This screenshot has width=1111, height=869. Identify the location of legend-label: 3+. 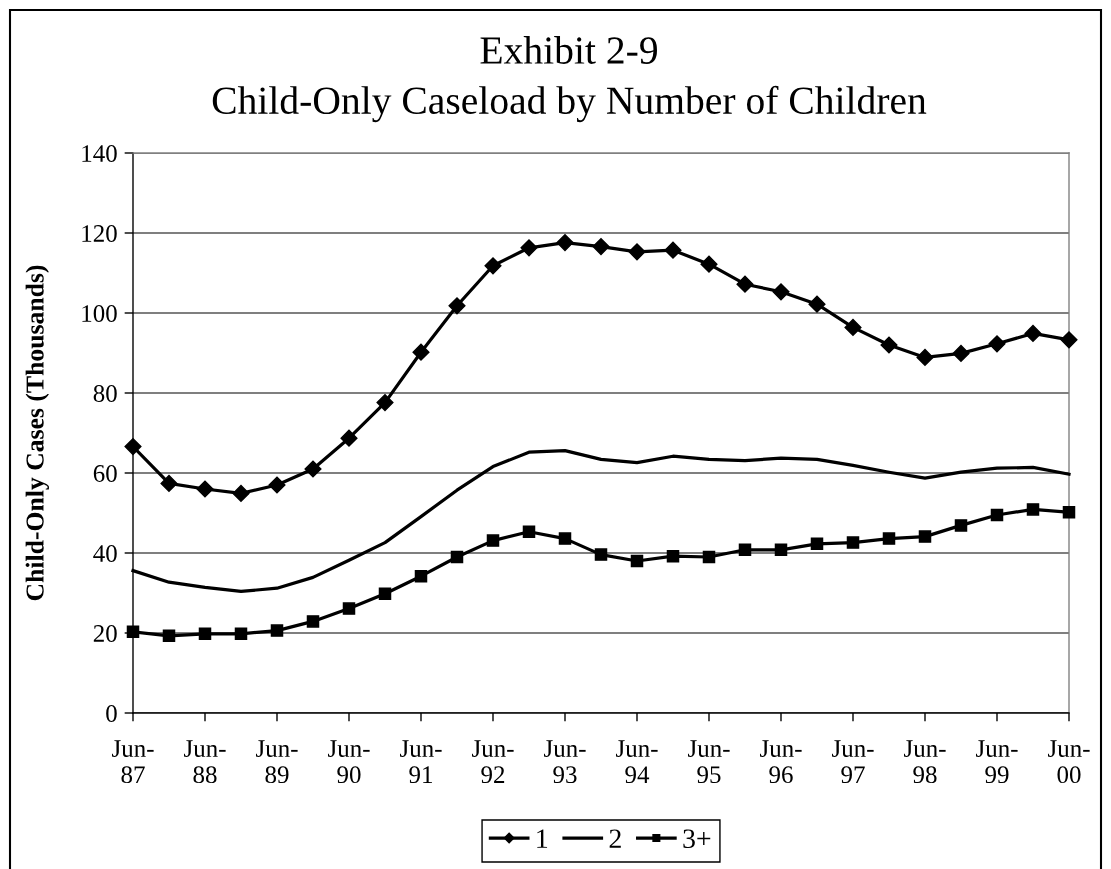
(697, 839).